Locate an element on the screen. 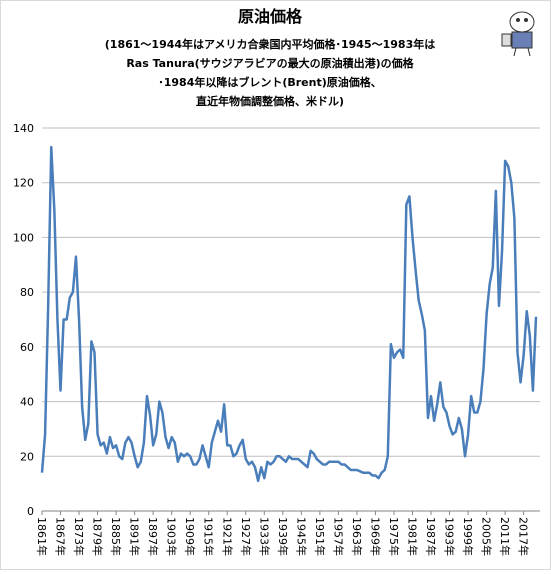  y-tick-label: 80 is located at coordinates (27, 292).